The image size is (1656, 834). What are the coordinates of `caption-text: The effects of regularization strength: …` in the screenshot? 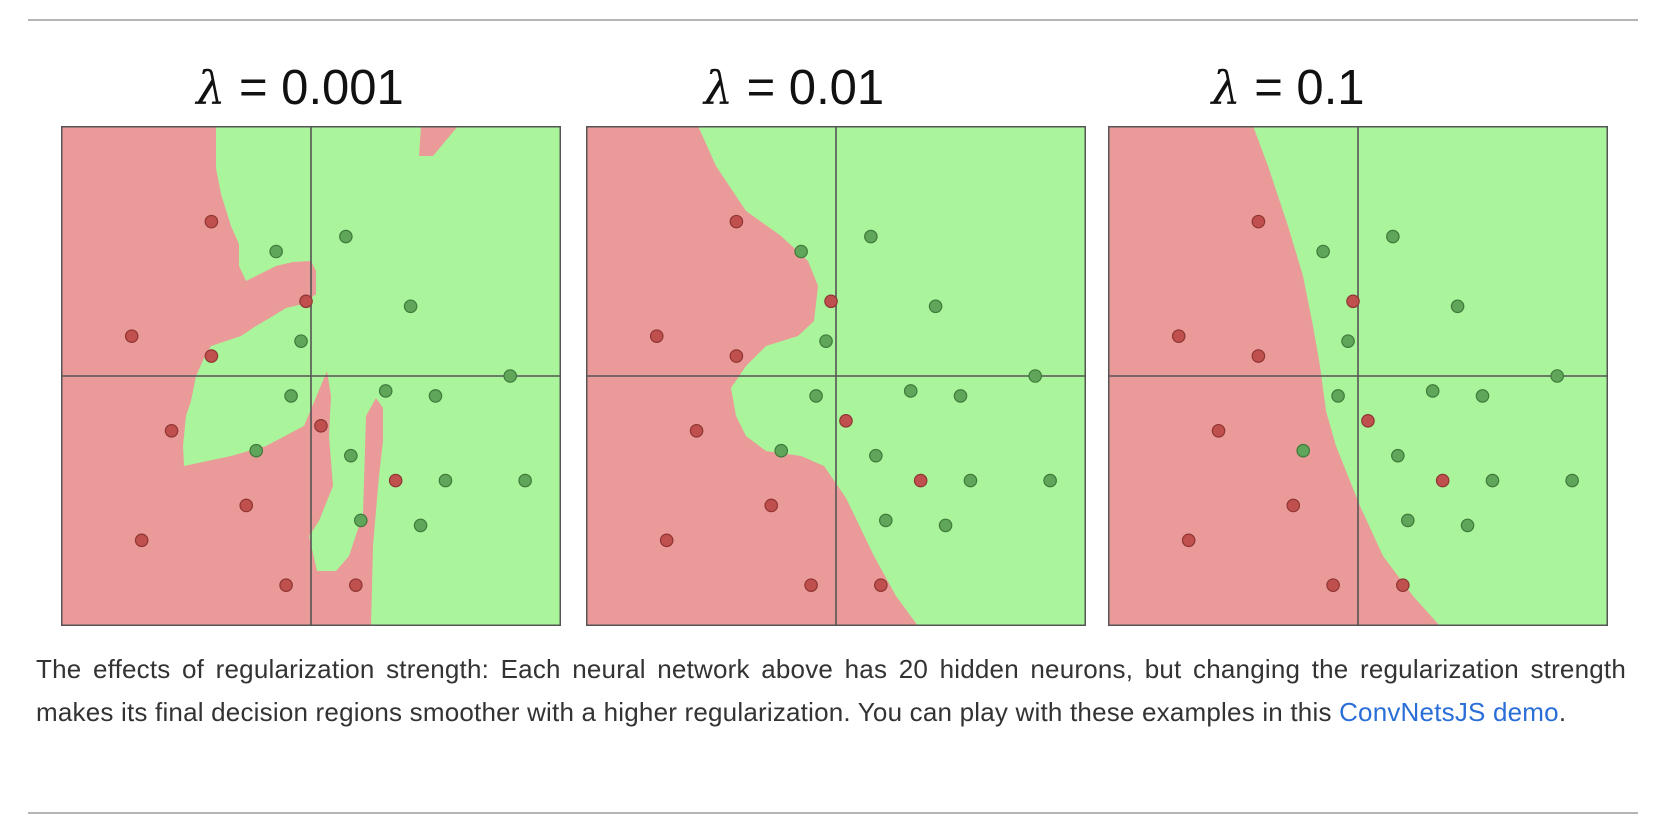 It's located at (831, 690).